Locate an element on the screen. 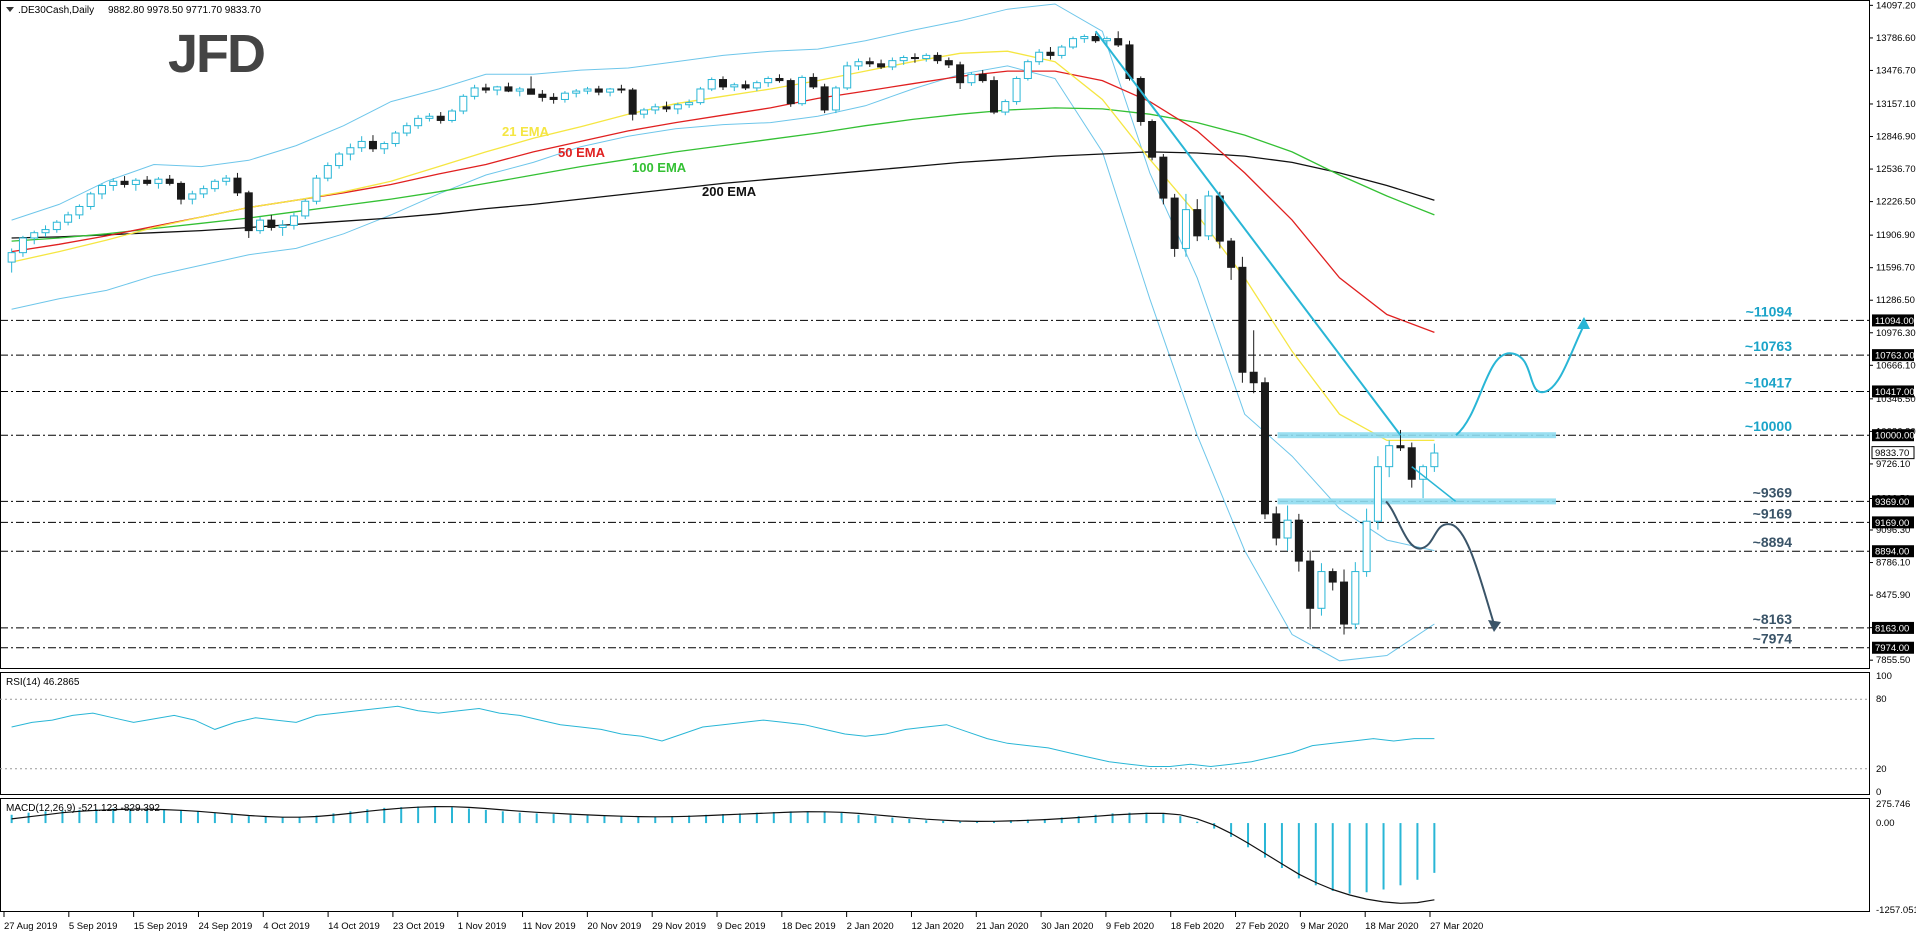 This screenshot has height=936, width=1916. date-tick-label: 9 Dec 2019 is located at coordinates (741, 926).